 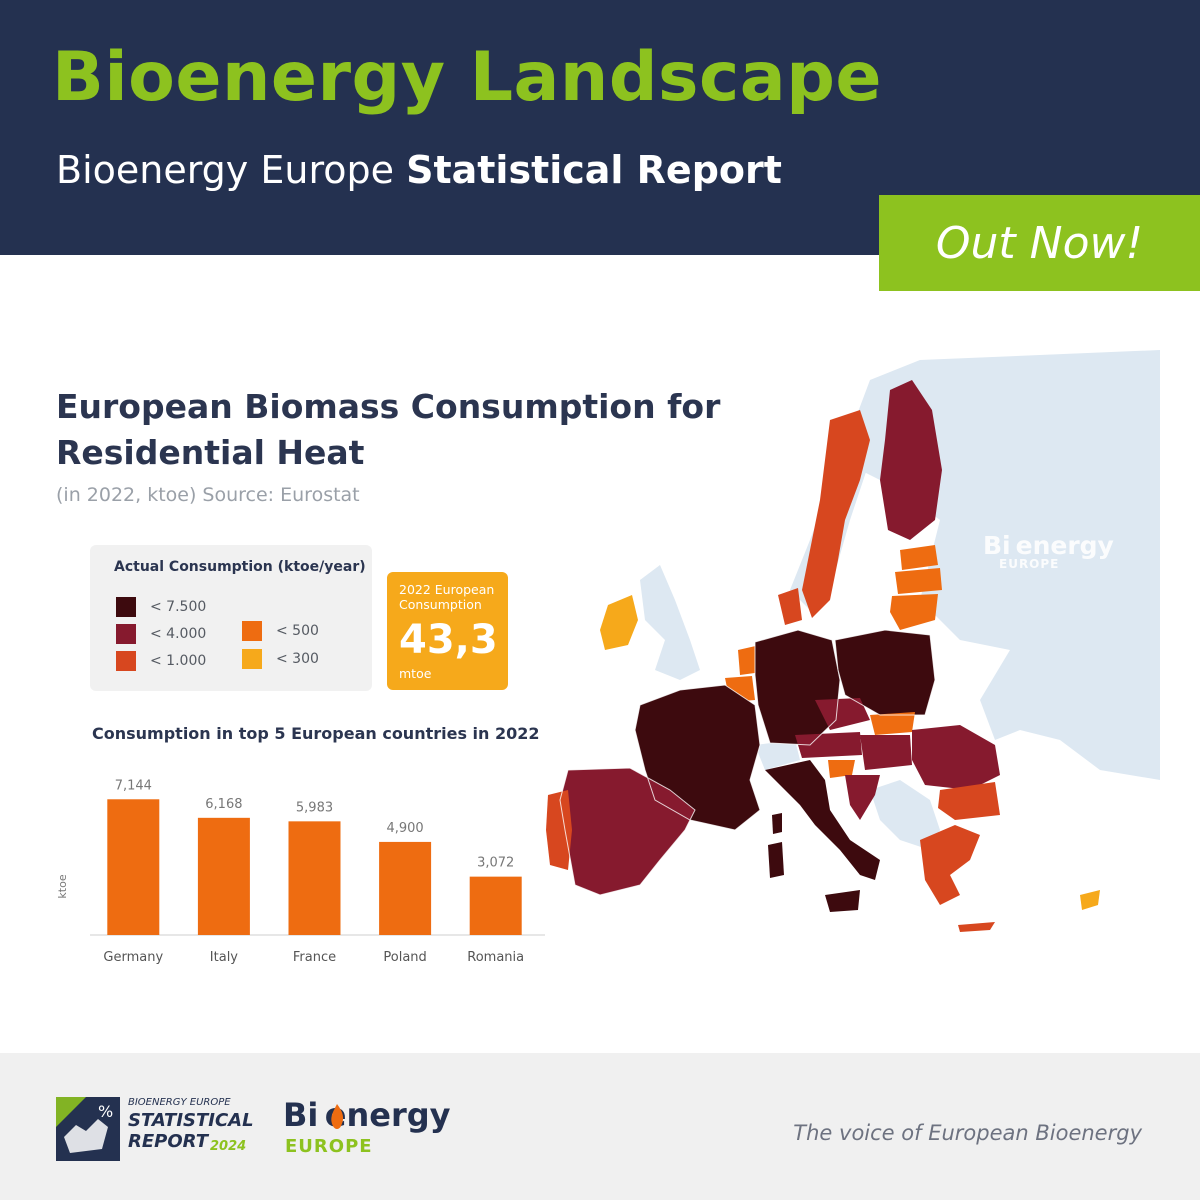 What do you see at coordinates (297, 659) in the screenshot?
I see `legend-label: < 300` at bounding box center [297, 659].